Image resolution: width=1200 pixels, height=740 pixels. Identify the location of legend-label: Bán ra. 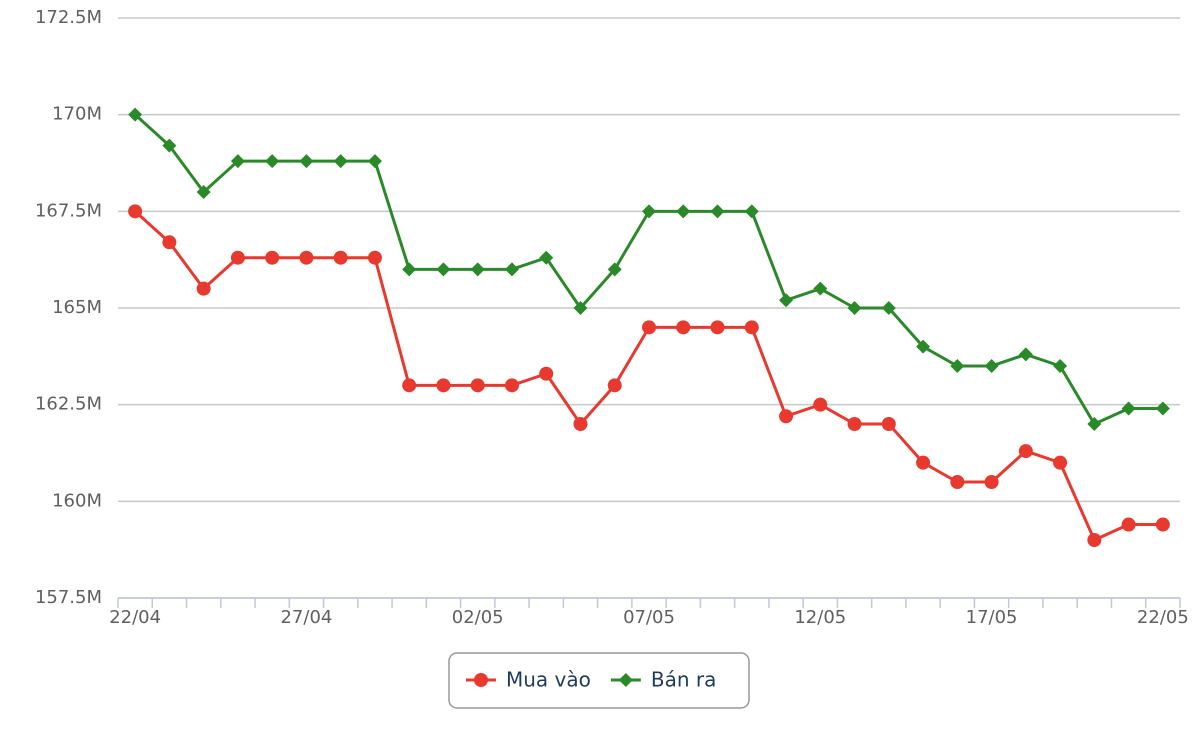
(684, 680).